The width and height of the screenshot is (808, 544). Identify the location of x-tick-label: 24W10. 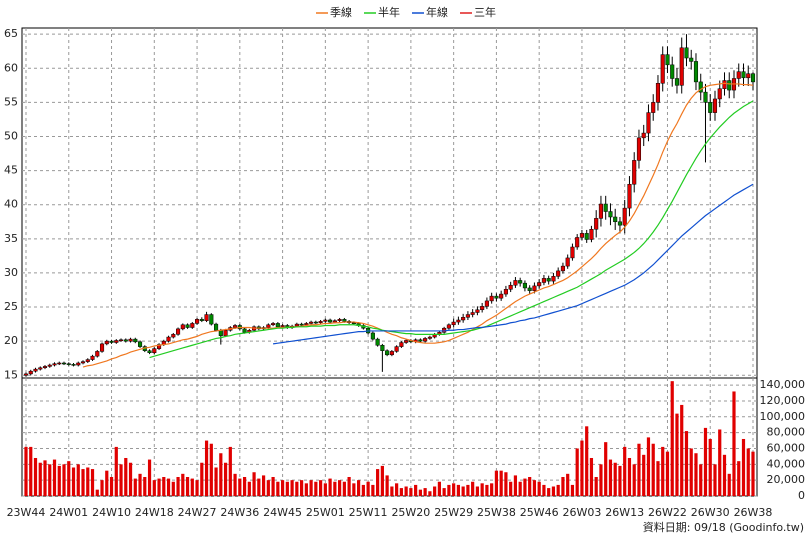
(111, 512).